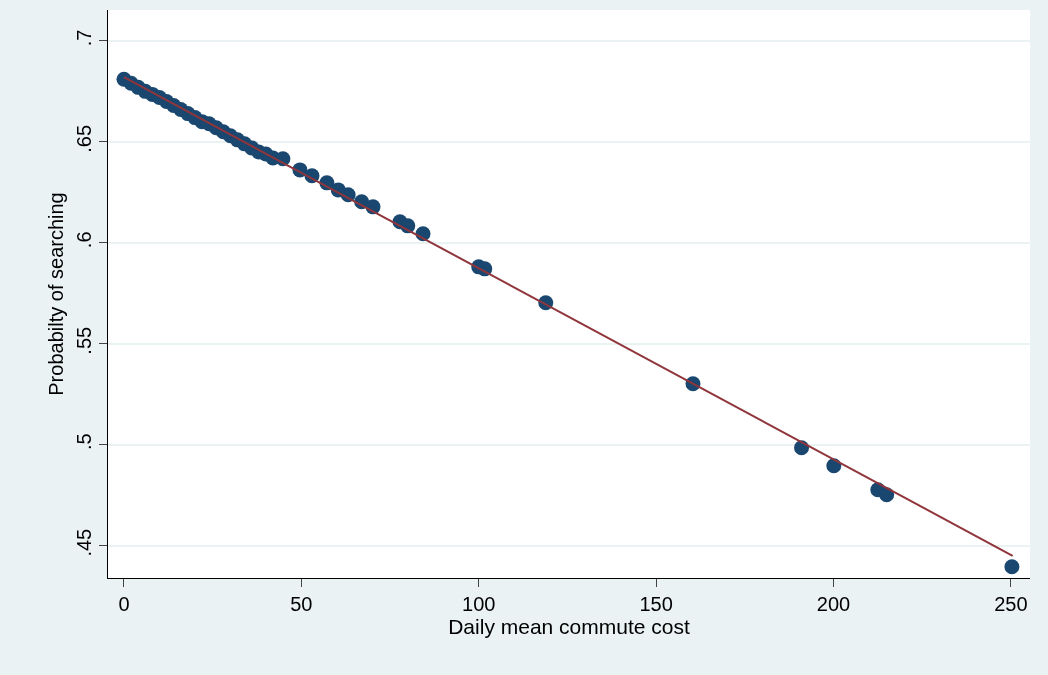 The image size is (1048, 675). Describe the element at coordinates (84, 340) in the screenshot. I see `y-tick-label: .55` at that location.